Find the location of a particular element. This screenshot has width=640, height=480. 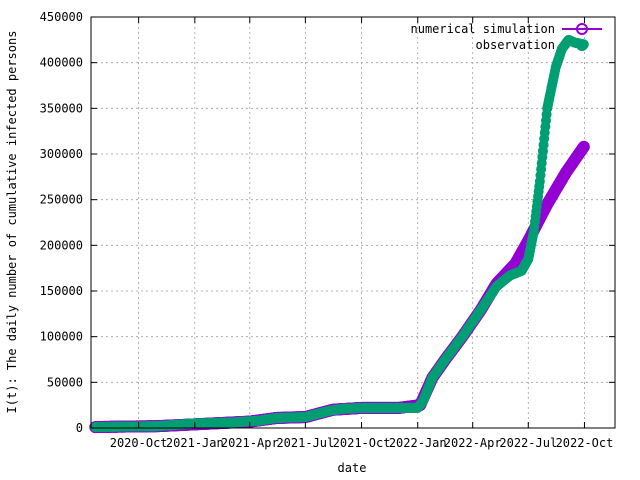

x-tick-label: 2021-Oct is located at coordinates (362, 443).